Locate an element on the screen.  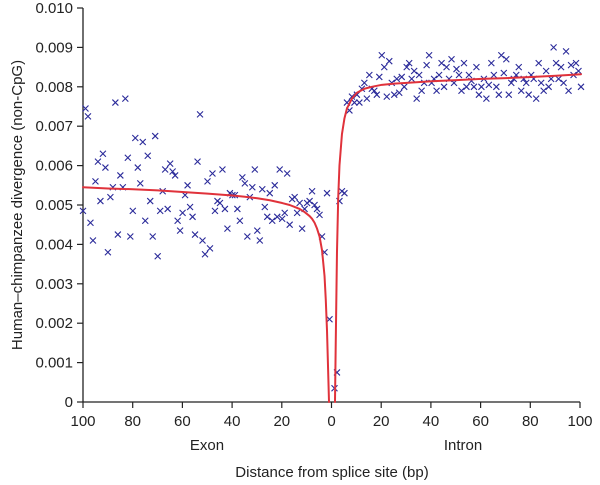
x-tick-label: 40 is located at coordinates (232, 421).